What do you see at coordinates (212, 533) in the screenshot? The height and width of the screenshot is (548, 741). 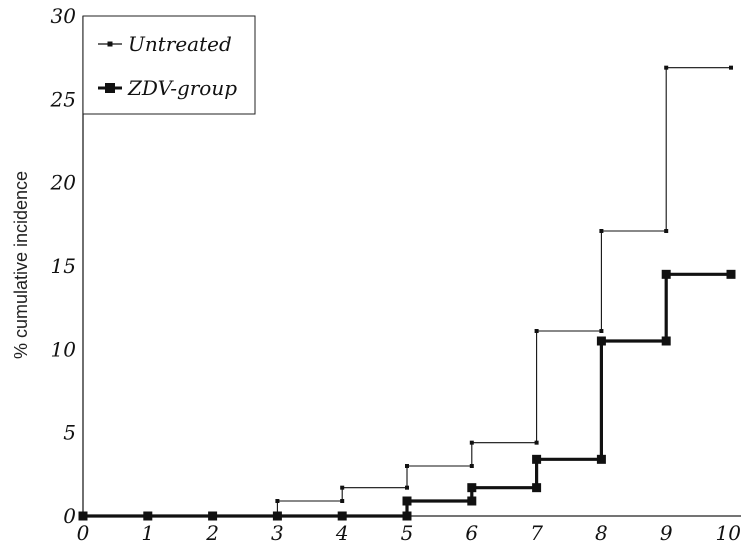 I see `x-tick-label: 2` at bounding box center [212, 533].